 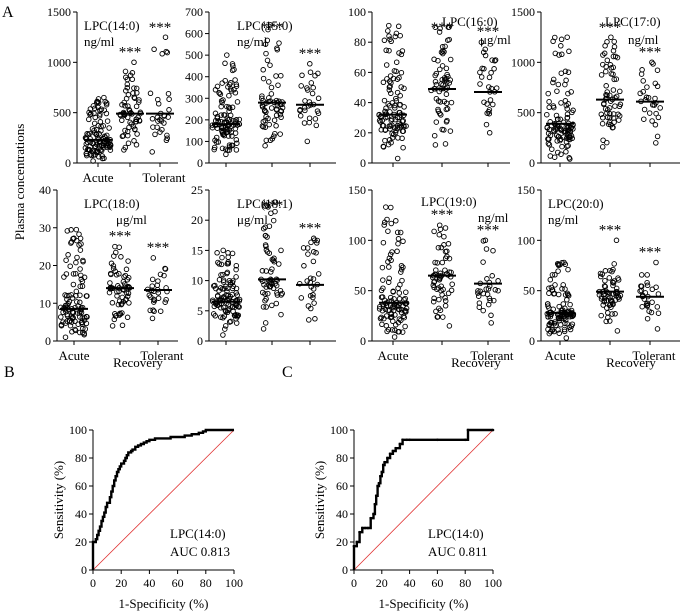 I want to click on x-tick-label: 20, so click(x=382, y=583).